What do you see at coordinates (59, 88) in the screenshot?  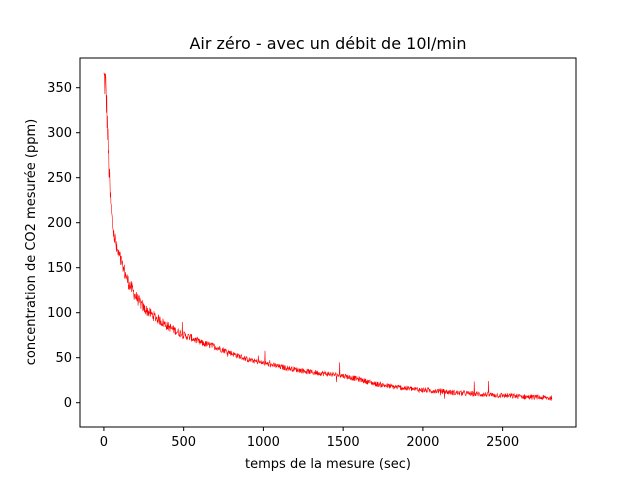 I see `y-tick-label: 350` at bounding box center [59, 88].